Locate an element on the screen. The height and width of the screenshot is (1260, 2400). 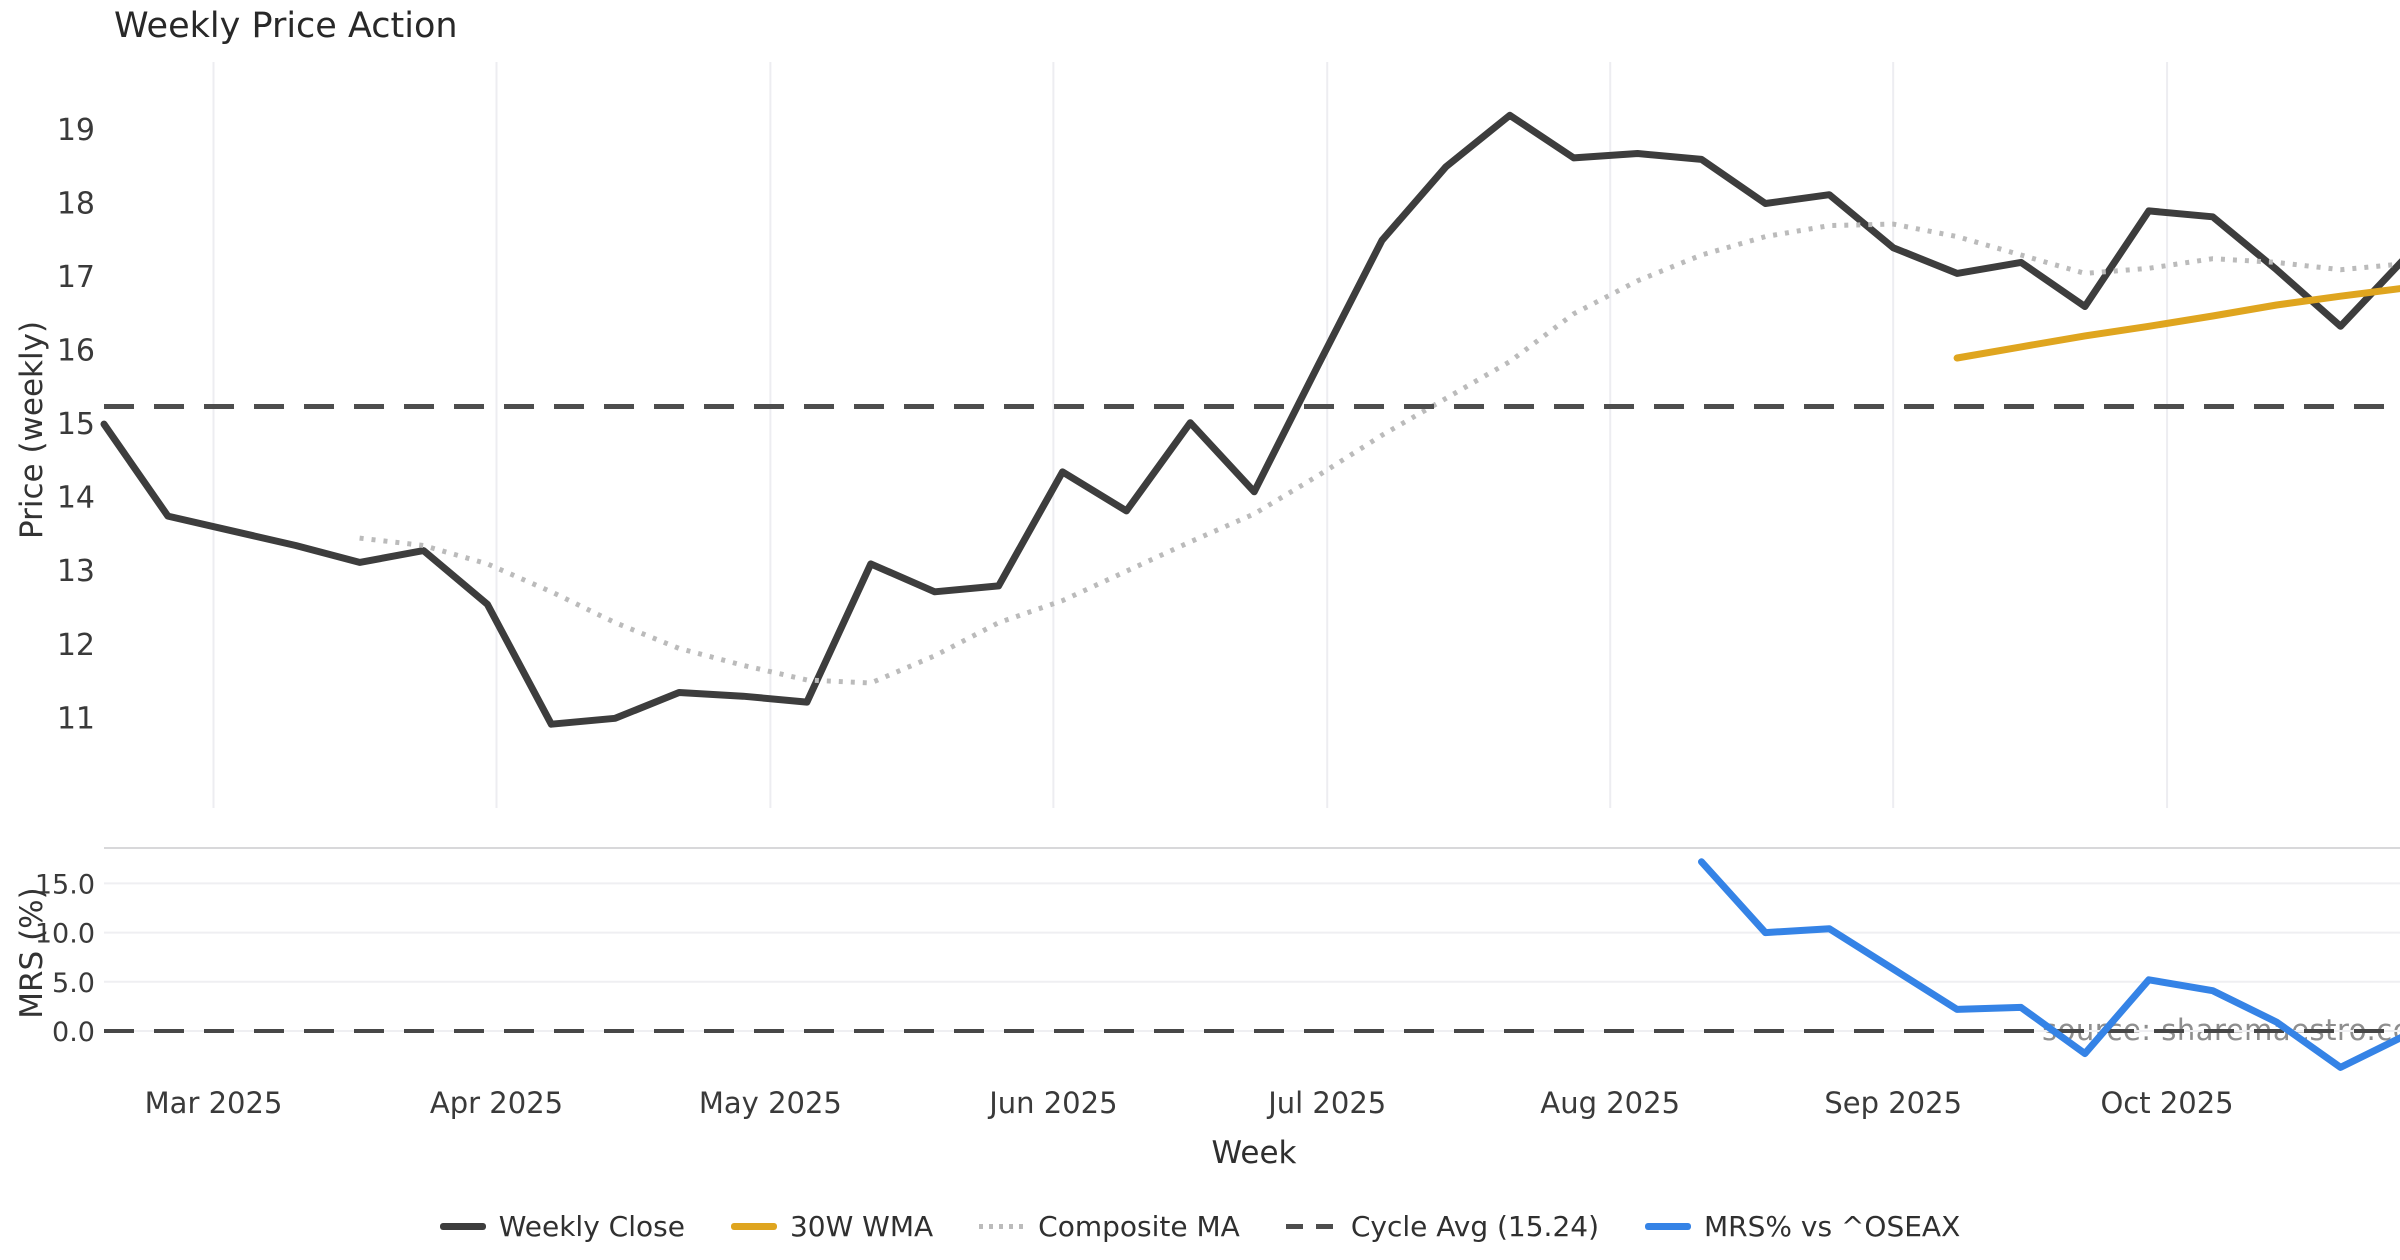
chart-title: Weekly Price Action is located at coordinates (286, 26).